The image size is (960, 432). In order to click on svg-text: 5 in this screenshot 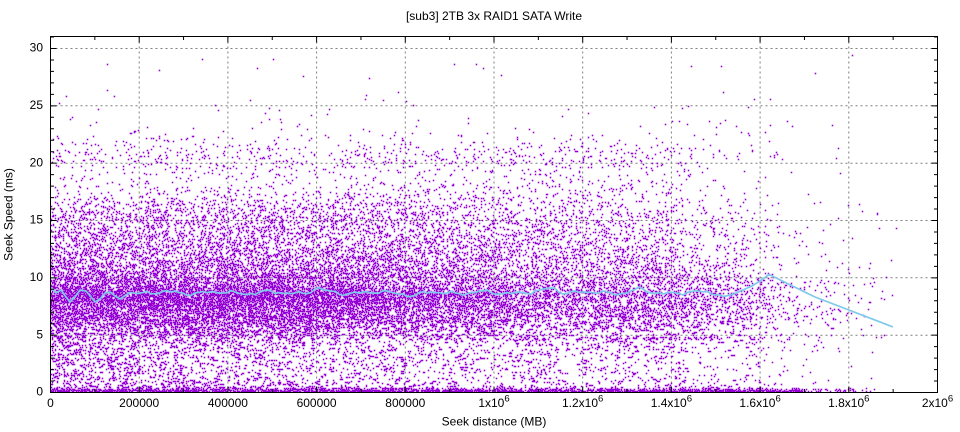, I will do `click(39, 334)`.